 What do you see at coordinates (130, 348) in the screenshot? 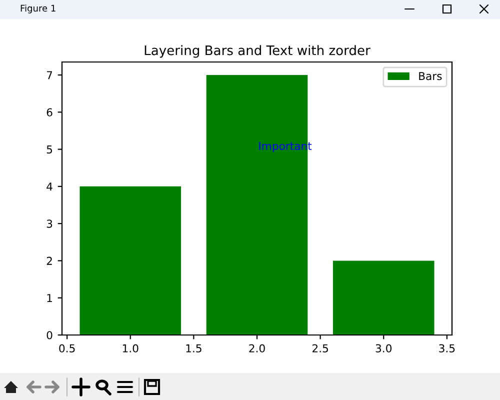
I see `x-tick-label: 1.0` at bounding box center [130, 348].